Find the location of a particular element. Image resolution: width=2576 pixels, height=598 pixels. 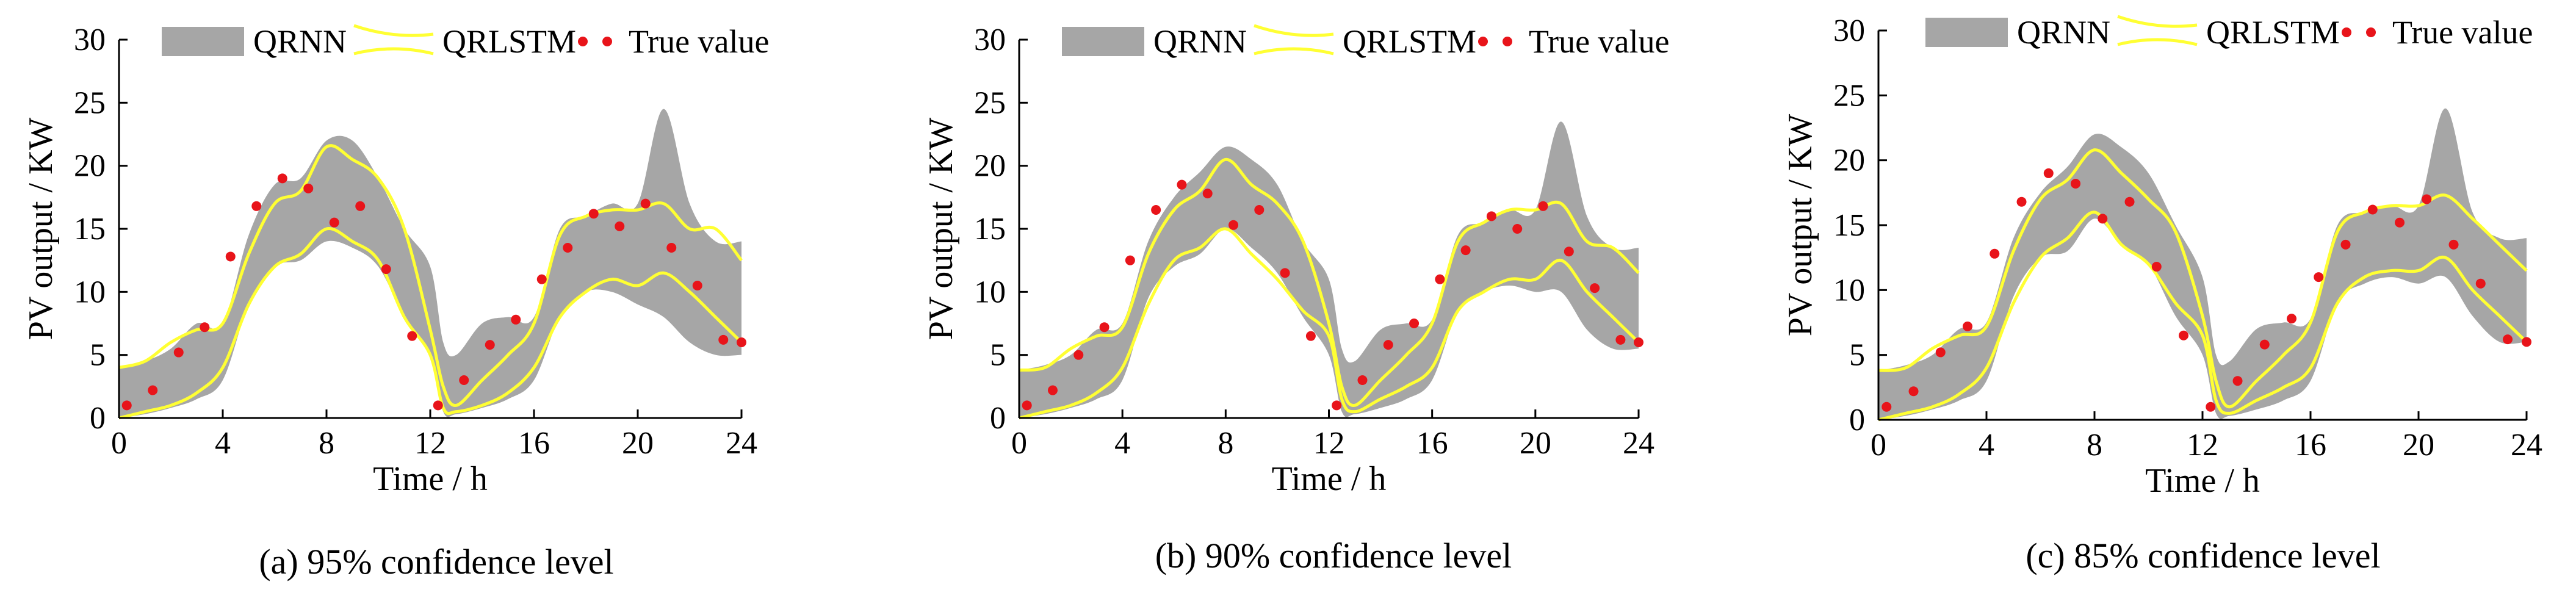

x-tick-label: 12 is located at coordinates (2202, 445).